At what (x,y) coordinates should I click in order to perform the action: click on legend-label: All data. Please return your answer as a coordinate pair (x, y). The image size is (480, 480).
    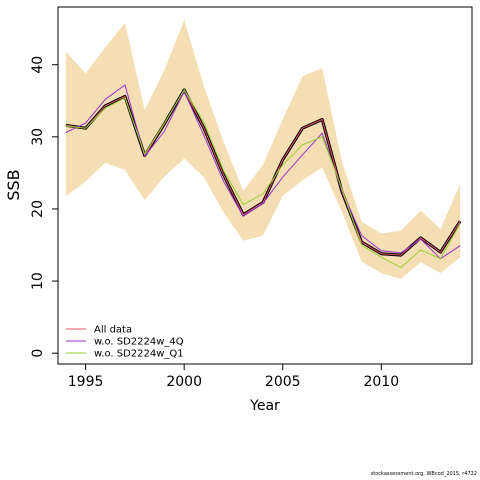
    Looking at the image, I should click on (113, 330).